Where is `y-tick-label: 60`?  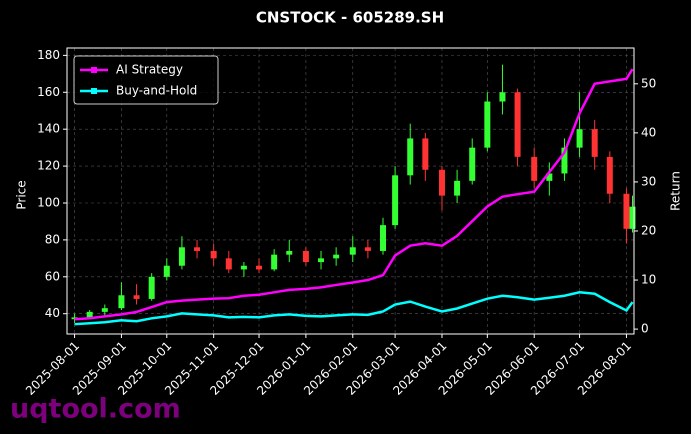 y-tick-label: 60 is located at coordinates (52, 276).